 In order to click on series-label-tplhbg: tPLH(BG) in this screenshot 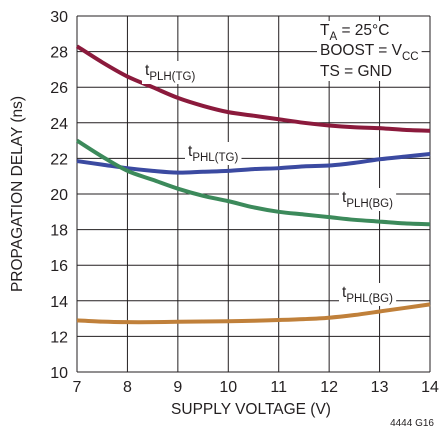, I will do `click(367, 199)`.